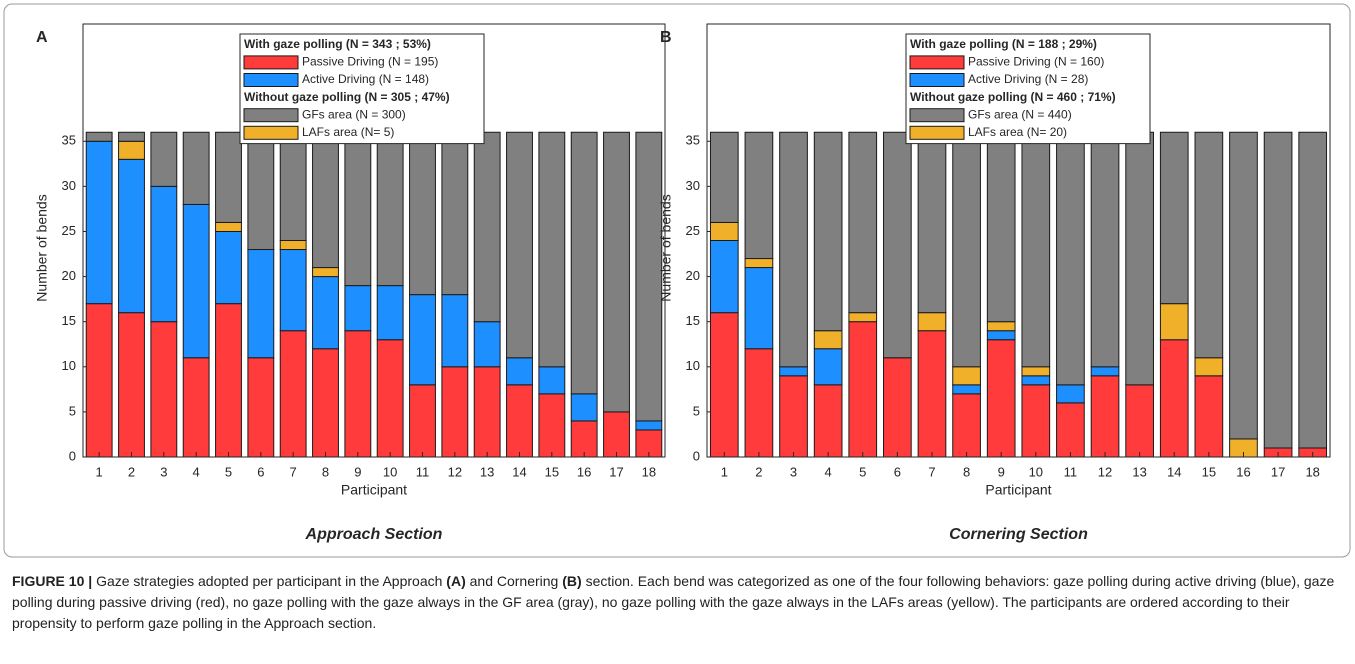 The width and height of the screenshot is (1355, 664). Describe the element at coordinates (897, 471) in the screenshot. I see `x-tick-label: 6` at that location.